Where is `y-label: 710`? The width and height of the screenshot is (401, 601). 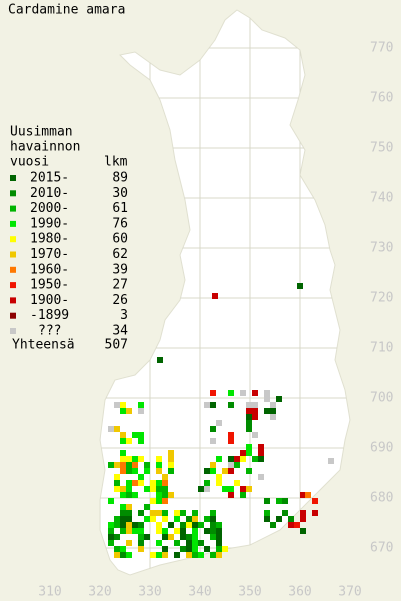
y-label: 710 is located at coordinates (381, 348).